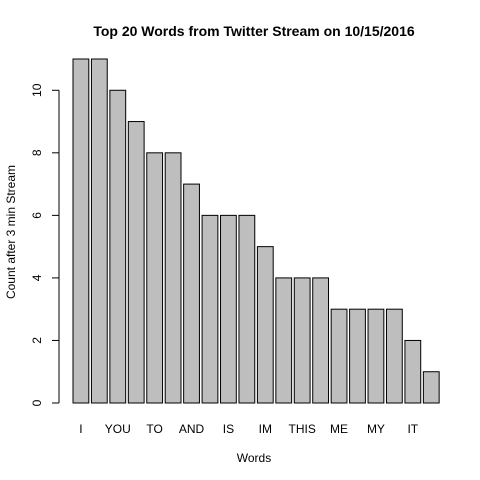 This screenshot has height=480, width=480. I want to click on x-axis-labels: I YOU TO AND IS IM THIS ME MY IT, so click(249, 429).